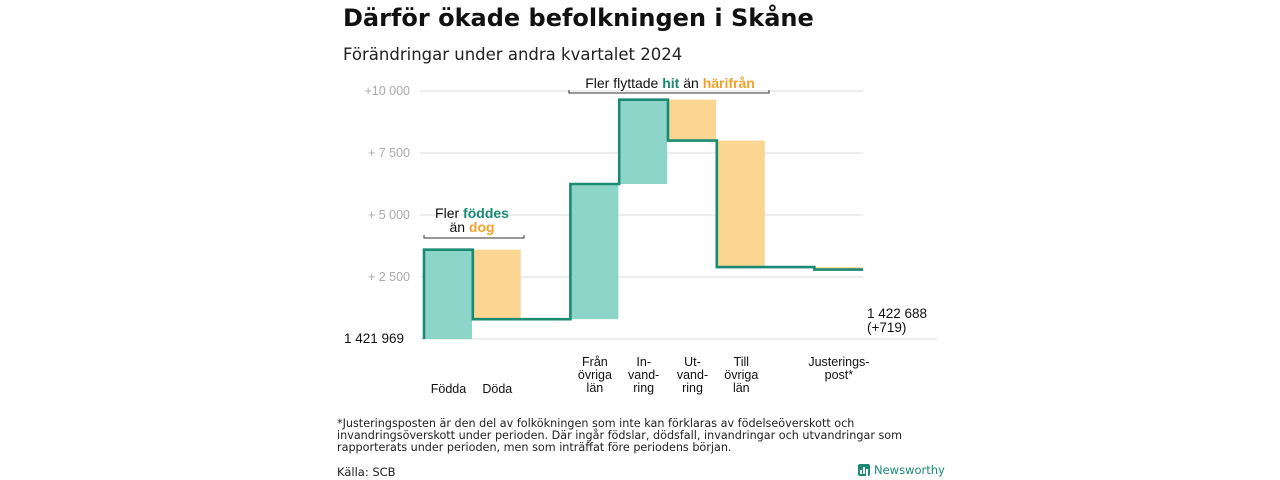 This screenshot has height=480, width=1280. Describe the element at coordinates (472, 213) in the screenshot. I see `annotation-text: Fler föddes` at that location.